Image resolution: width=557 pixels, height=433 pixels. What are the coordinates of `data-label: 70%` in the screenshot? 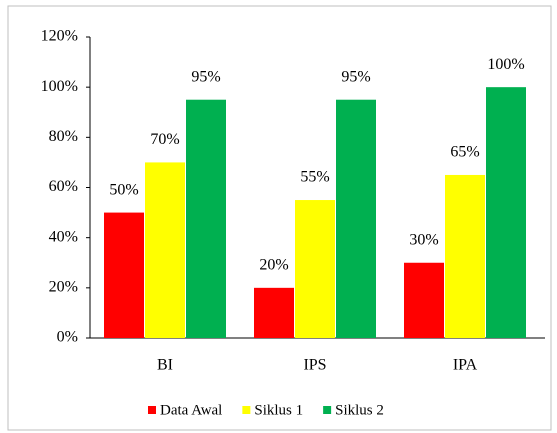 It's located at (164, 139).